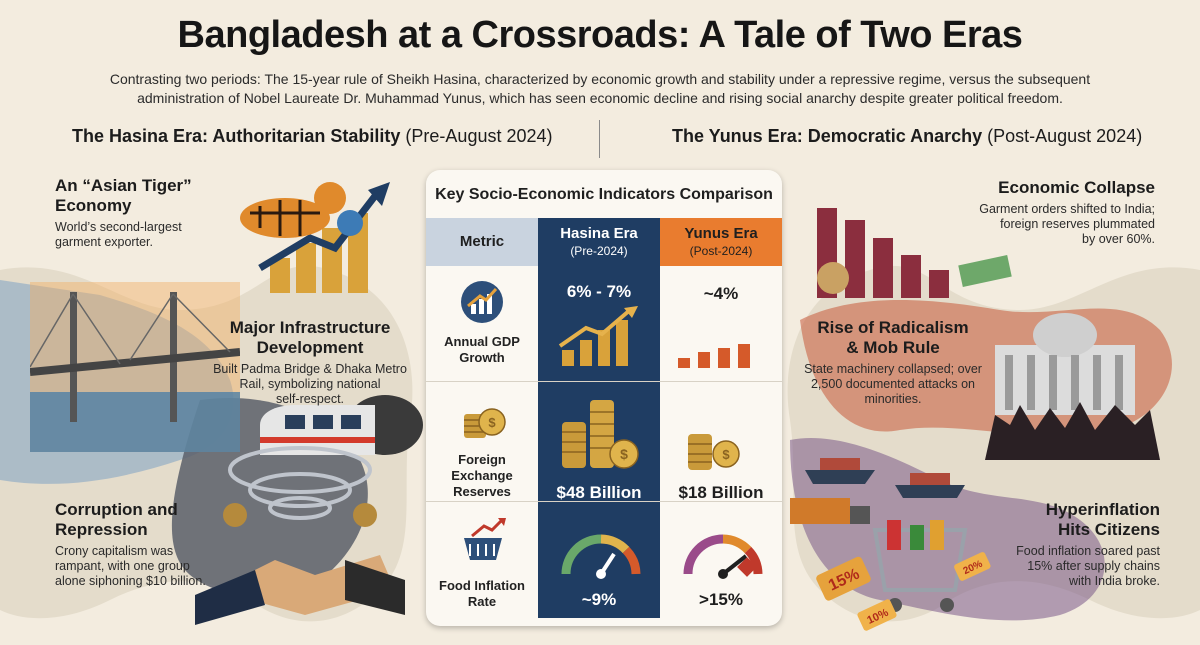 Image resolution: width=1200 pixels, height=645 pixels. Describe the element at coordinates (985, 271) in the screenshot. I see `cash-icon` at that location.